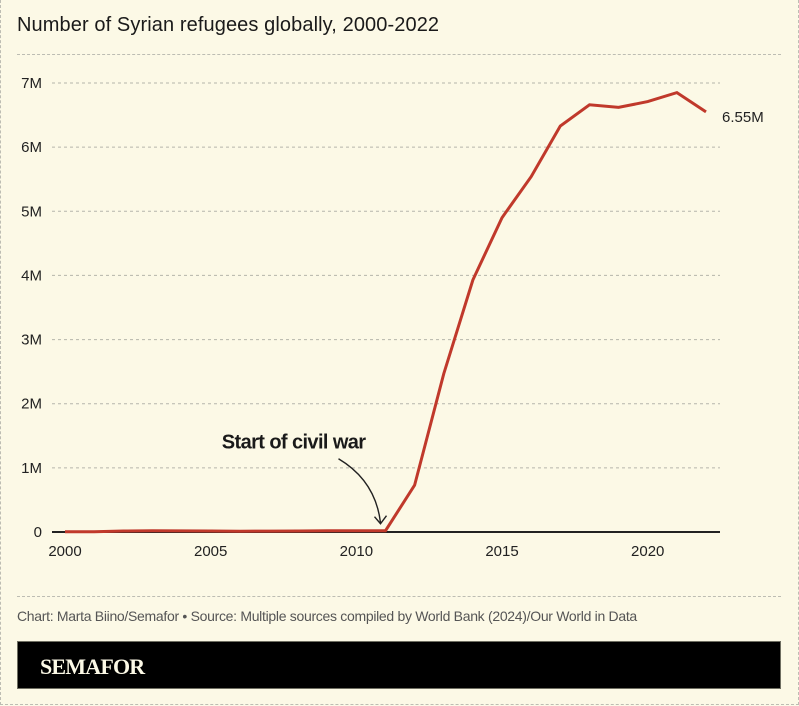  I want to click on x-tick-label: 2000, so click(64, 551).